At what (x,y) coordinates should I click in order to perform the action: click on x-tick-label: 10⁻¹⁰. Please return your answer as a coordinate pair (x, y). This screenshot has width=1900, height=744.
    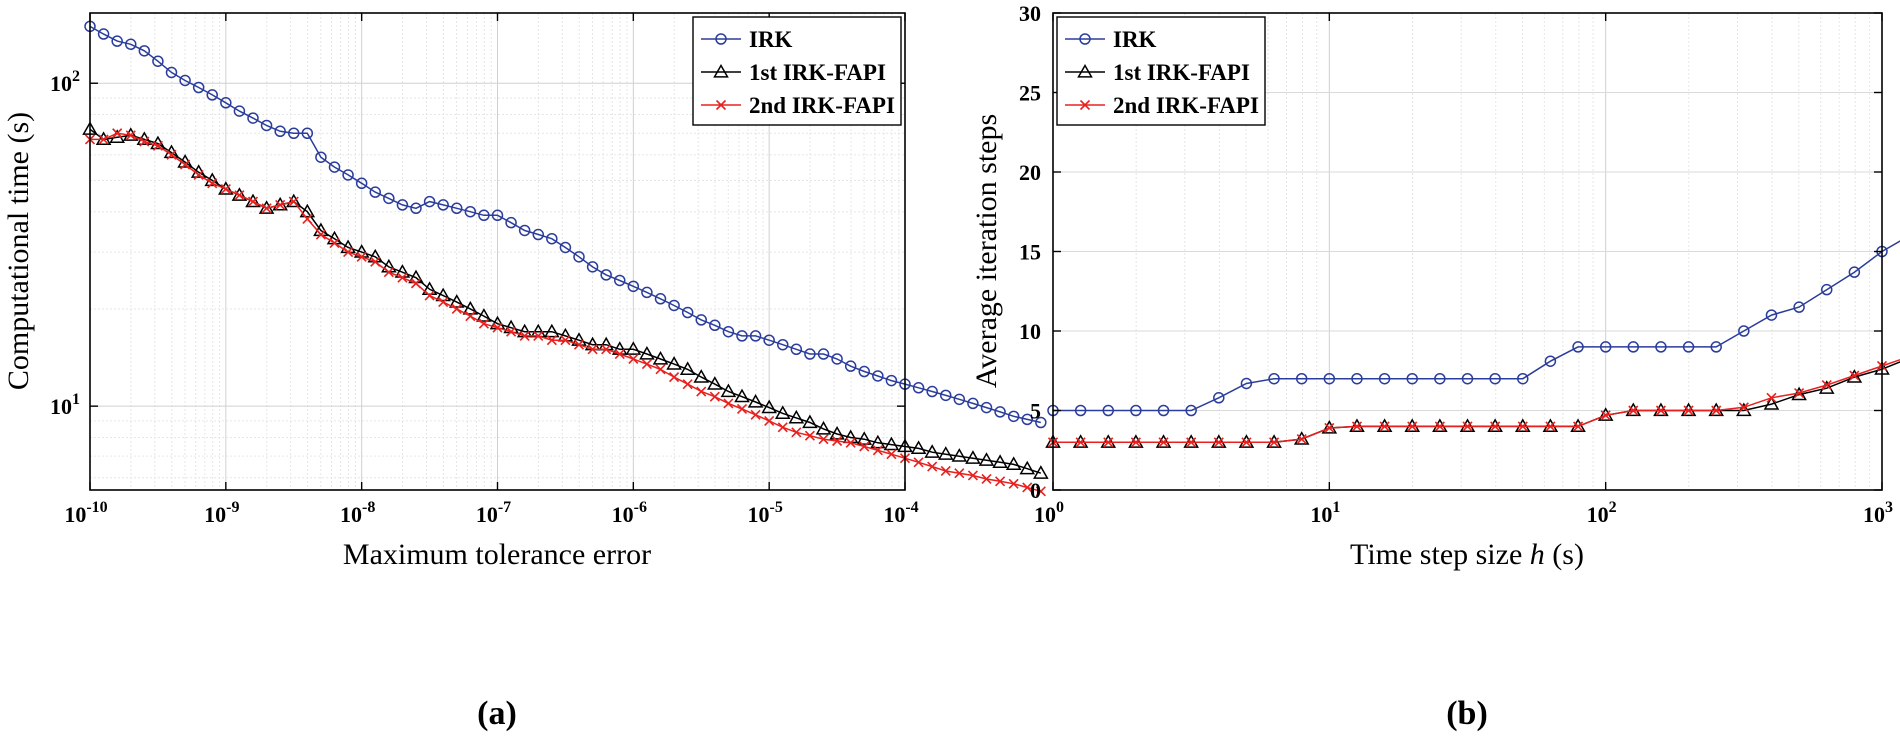
    Looking at the image, I should click on (85, 513).